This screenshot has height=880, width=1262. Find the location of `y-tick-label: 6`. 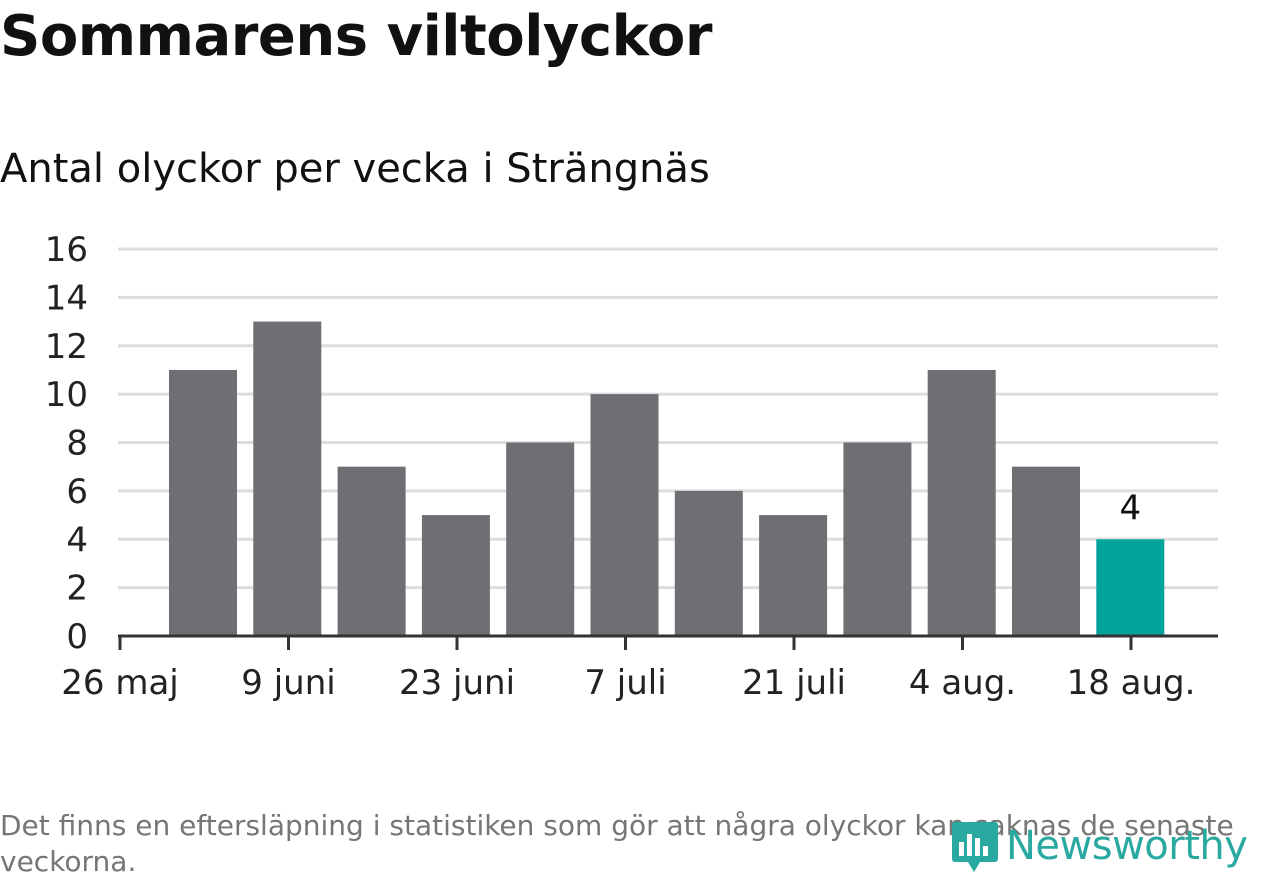

y-tick-label: 6 is located at coordinates (77, 492).